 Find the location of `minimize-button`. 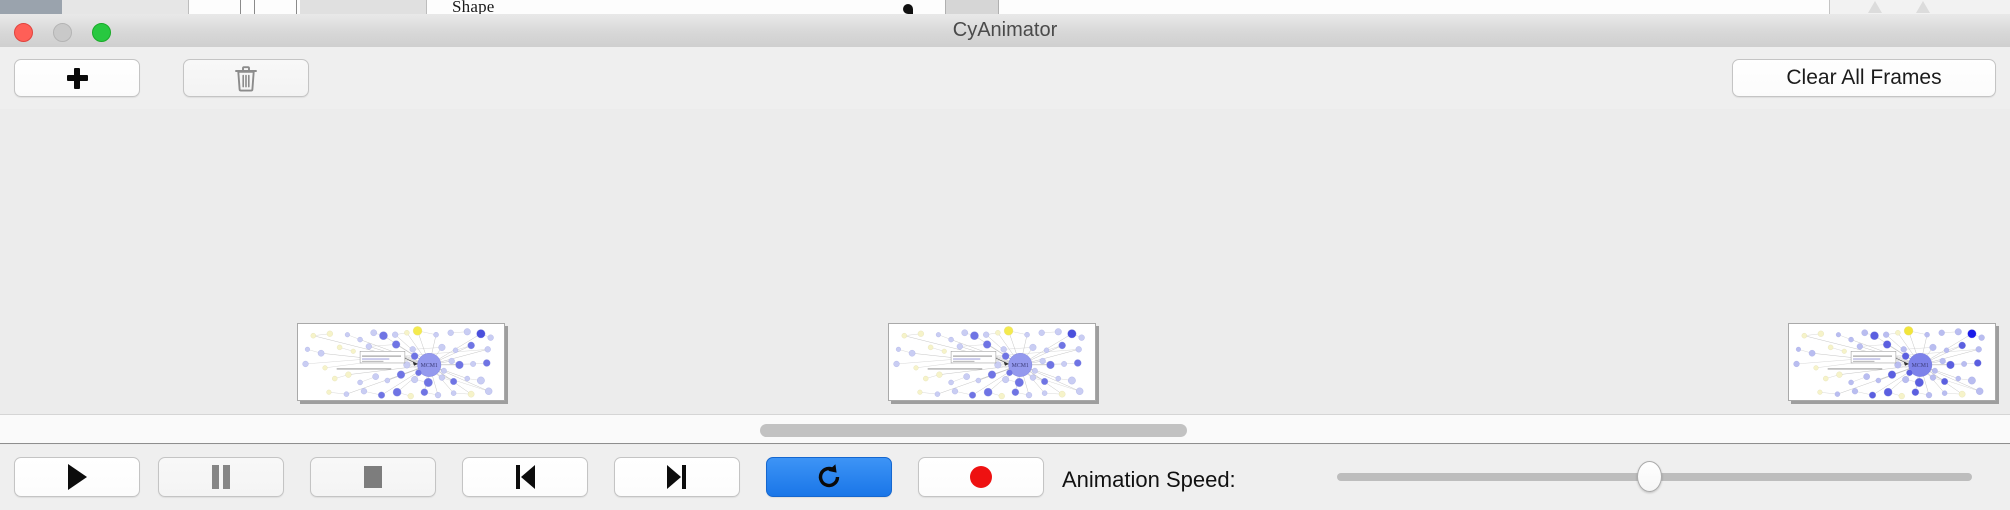

minimize-button is located at coordinates (62, 32).